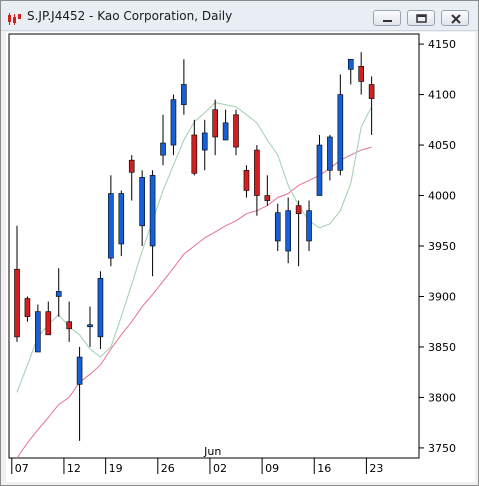  Describe the element at coordinates (442, 347) in the screenshot. I see `y-tick-label: 3850` at that location.